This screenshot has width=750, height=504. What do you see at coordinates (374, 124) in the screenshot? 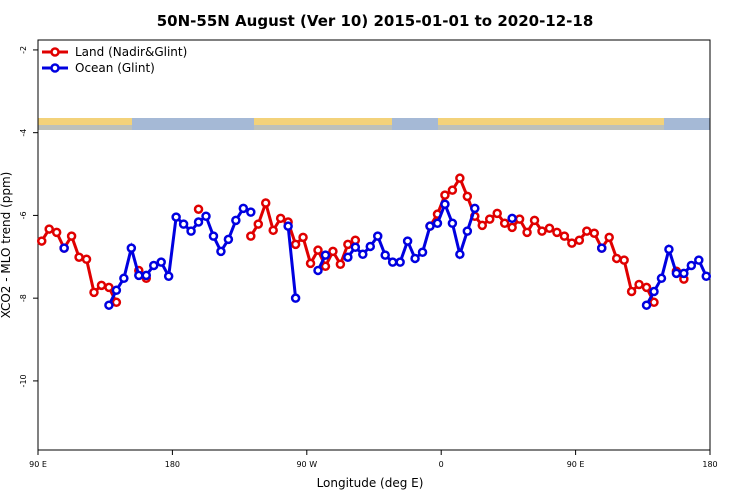
I see `map-strip` at bounding box center [374, 124].